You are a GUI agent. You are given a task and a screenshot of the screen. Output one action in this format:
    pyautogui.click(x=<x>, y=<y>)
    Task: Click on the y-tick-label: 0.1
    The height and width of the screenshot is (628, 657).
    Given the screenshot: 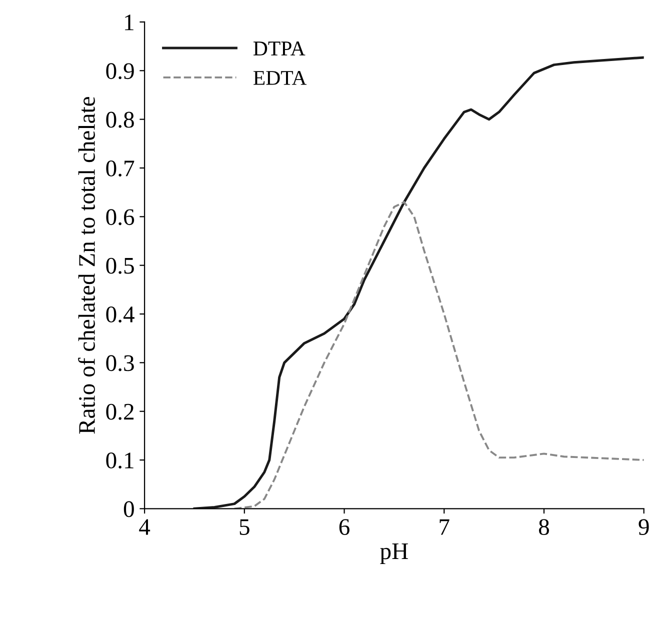 What is the action you would take?
    pyautogui.click(x=120, y=460)
    